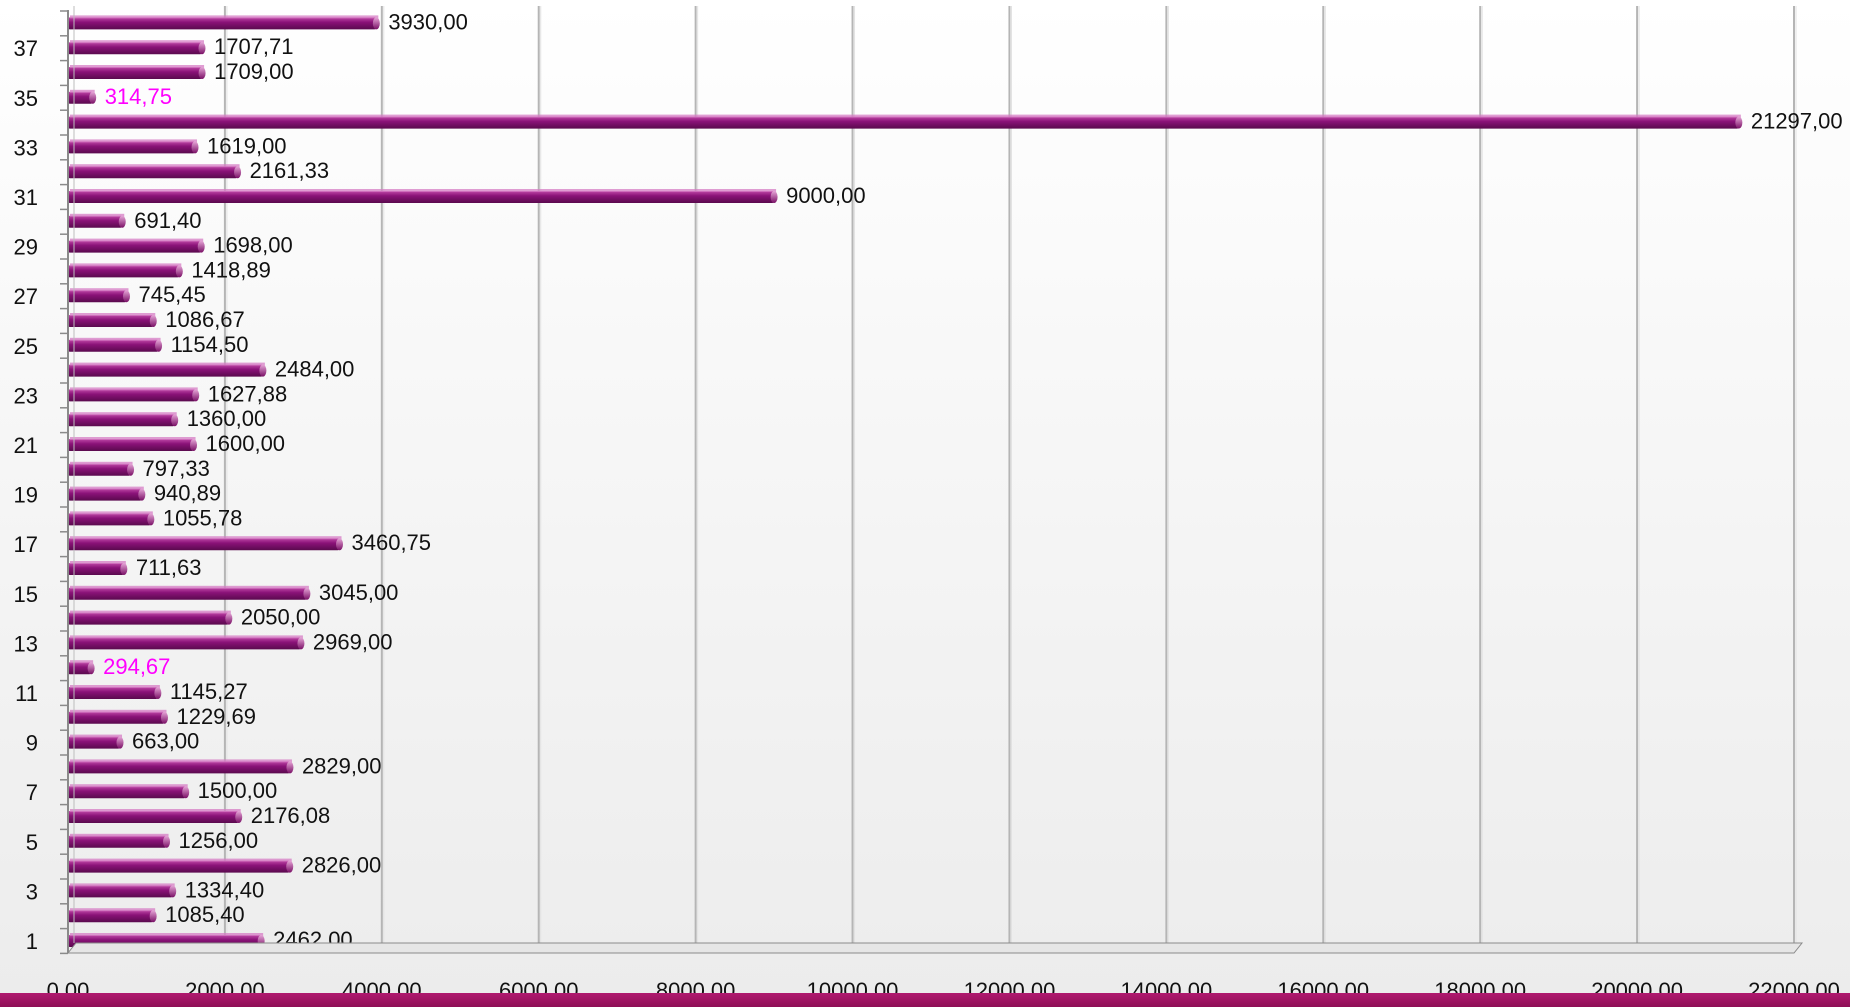 The height and width of the screenshot is (1007, 1850). What do you see at coordinates (238, 790) in the screenshot?
I see `data-label: 1500,00` at bounding box center [238, 790].